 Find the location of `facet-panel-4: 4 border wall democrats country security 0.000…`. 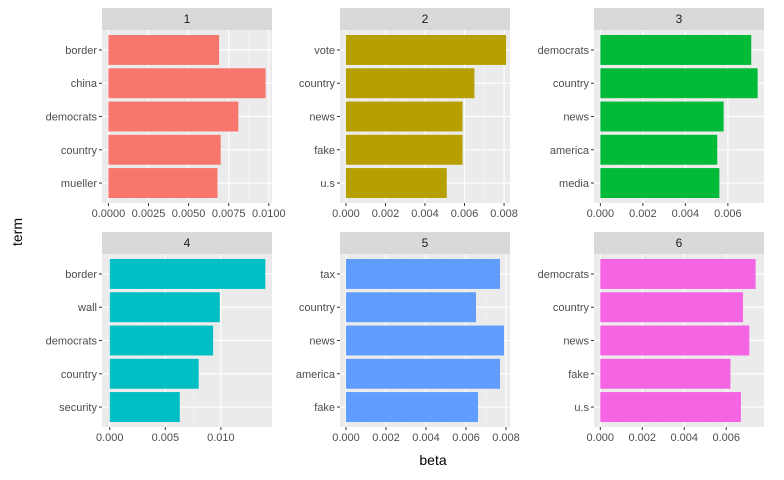

facet-panel-4: 4 border wall democrats country security 0.000… is located at coordinates (159, 338).